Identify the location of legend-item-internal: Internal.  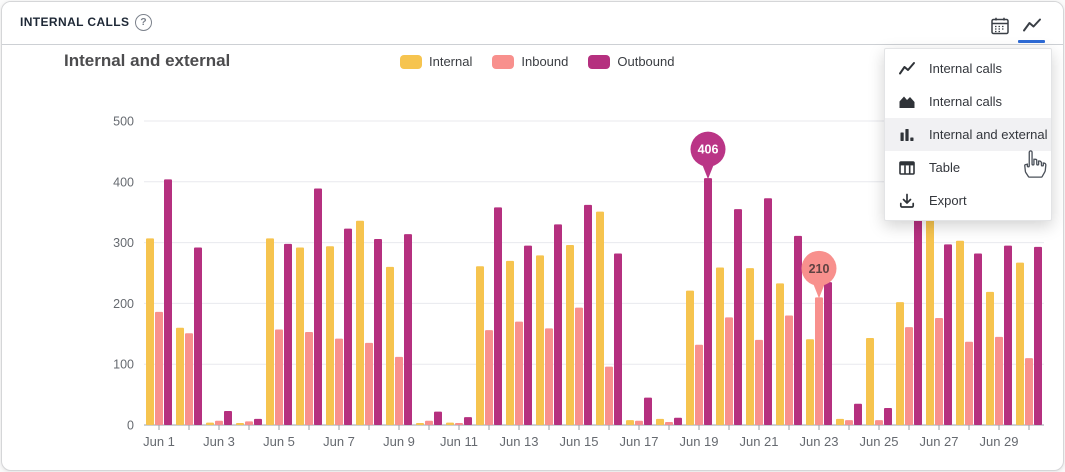
(436, 61).